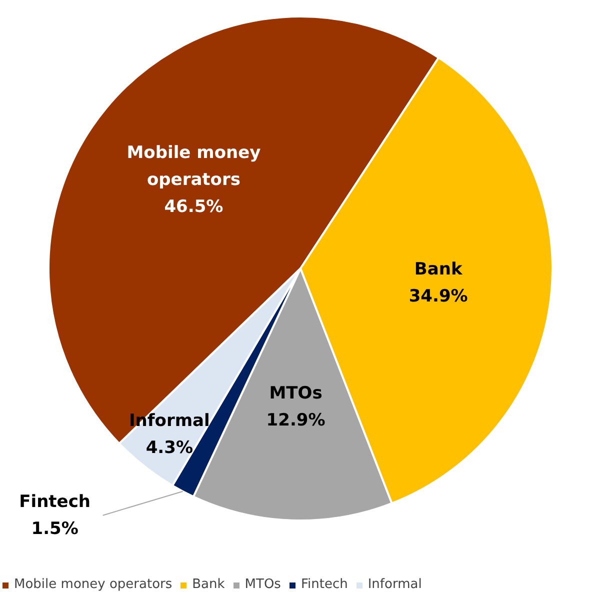 This screenshot has width=608, height=592. What do you see at coordinates (324, 584) in the screenshot?
I see `legend-label: Fintech` at bounding box center [324, 584].